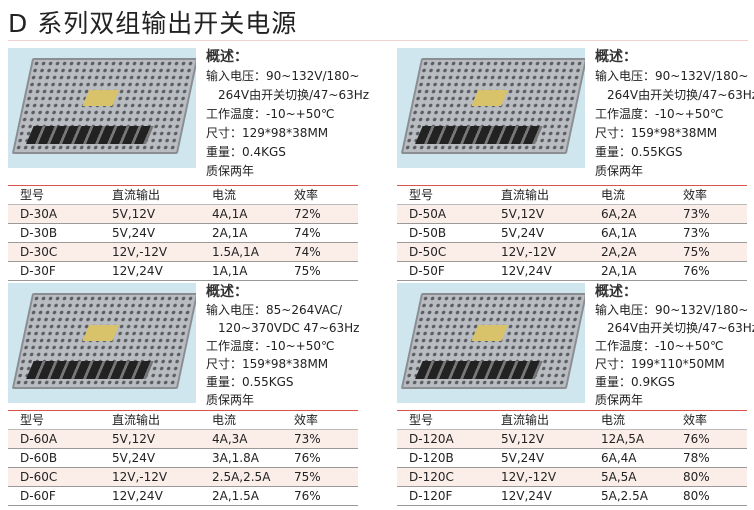  Describe the element at coordinates (635, 382) in the screenshot. I see `weight: 重量：0.9KGS` at that location.